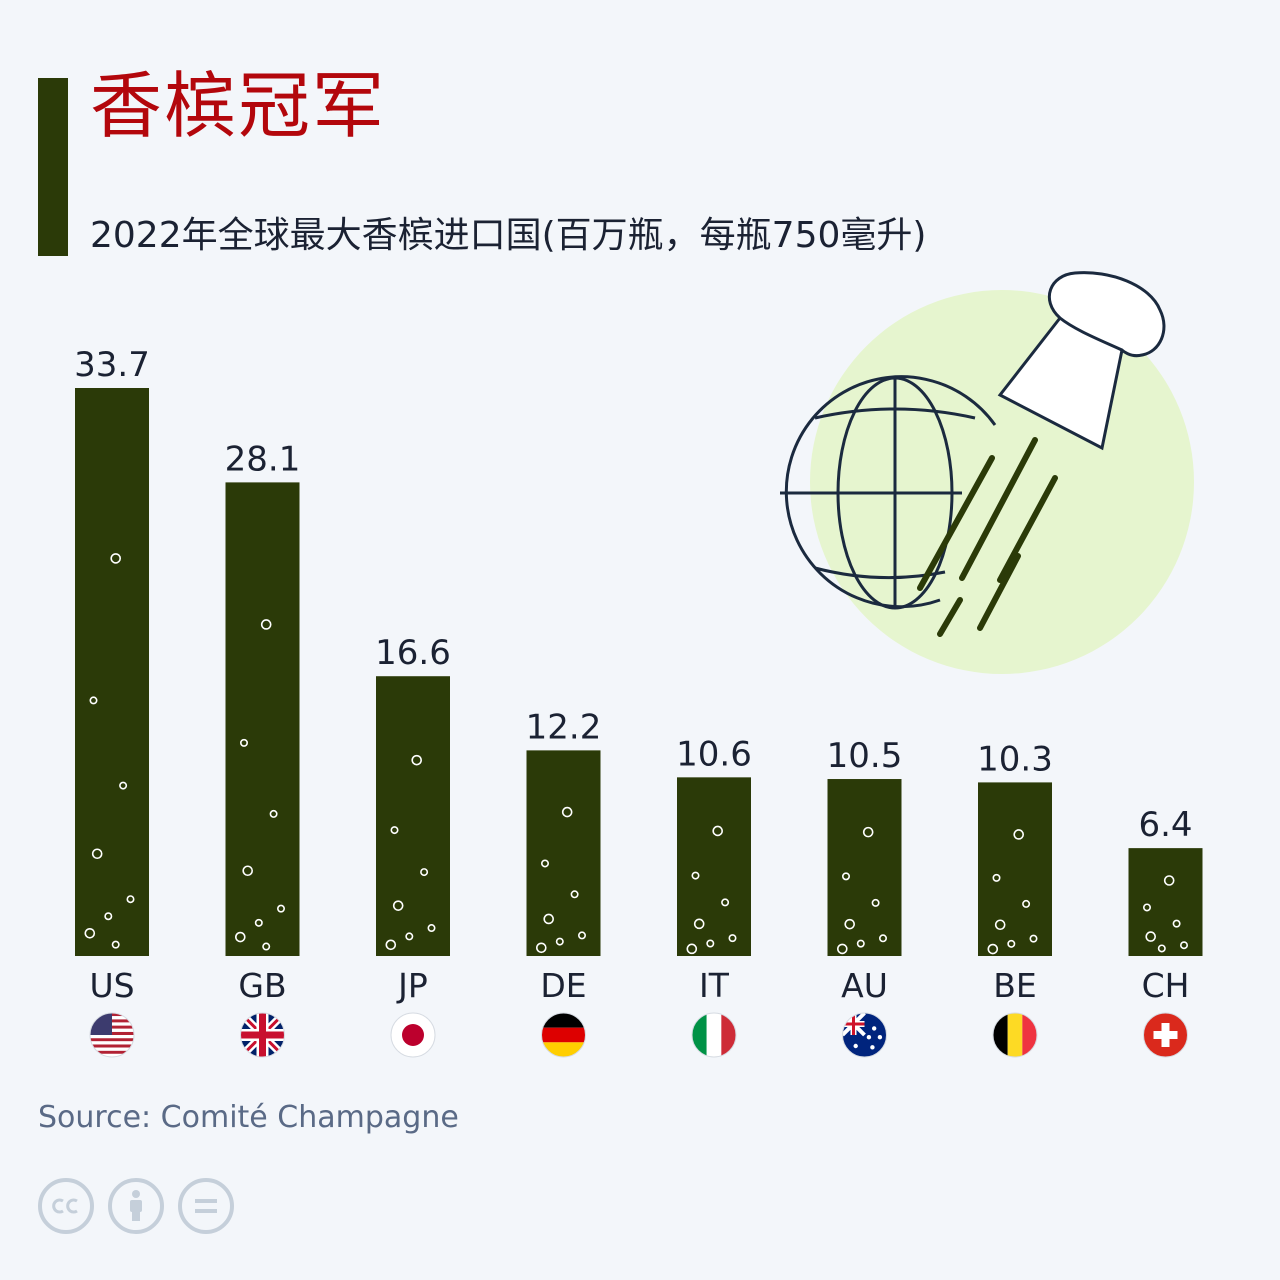  What do you see at coordinates (1165, 1035) in the screenshot?
I see `ch-flag-icon` at bounding box center [1165, 1035].